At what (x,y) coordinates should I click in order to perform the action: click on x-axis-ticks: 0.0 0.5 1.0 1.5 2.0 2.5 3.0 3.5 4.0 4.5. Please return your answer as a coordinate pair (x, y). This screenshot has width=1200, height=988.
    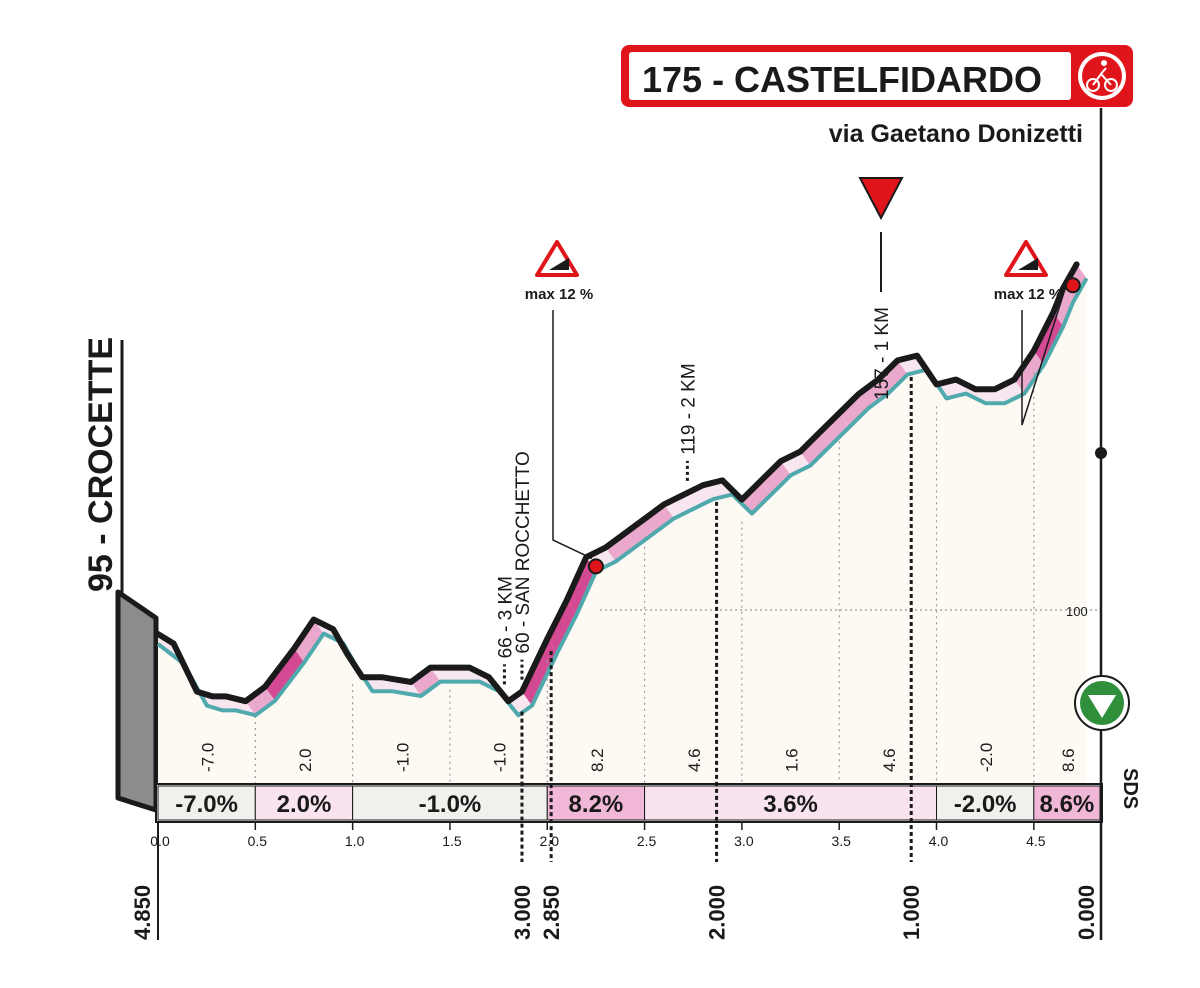
    Looking at the image, I should click on (598, 835).